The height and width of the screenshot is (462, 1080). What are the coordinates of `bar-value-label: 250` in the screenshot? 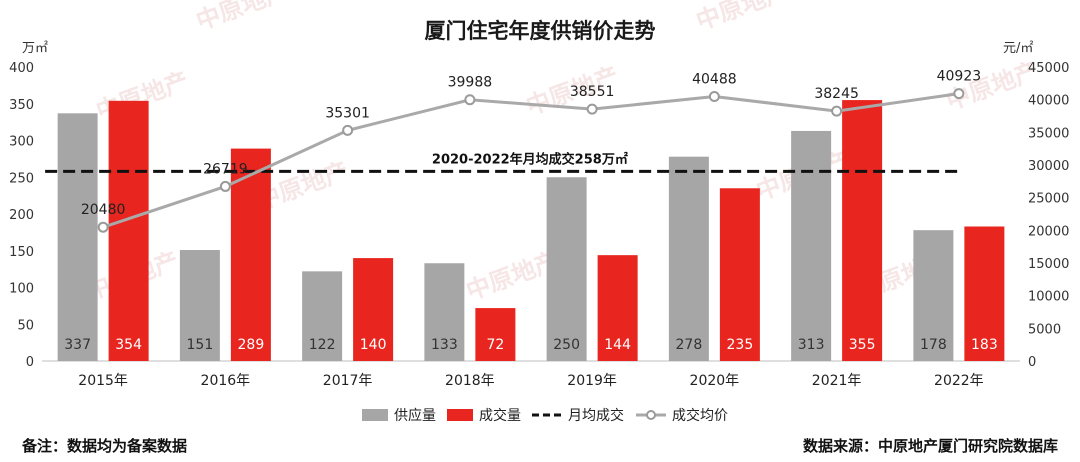 It's located at (566, 345).